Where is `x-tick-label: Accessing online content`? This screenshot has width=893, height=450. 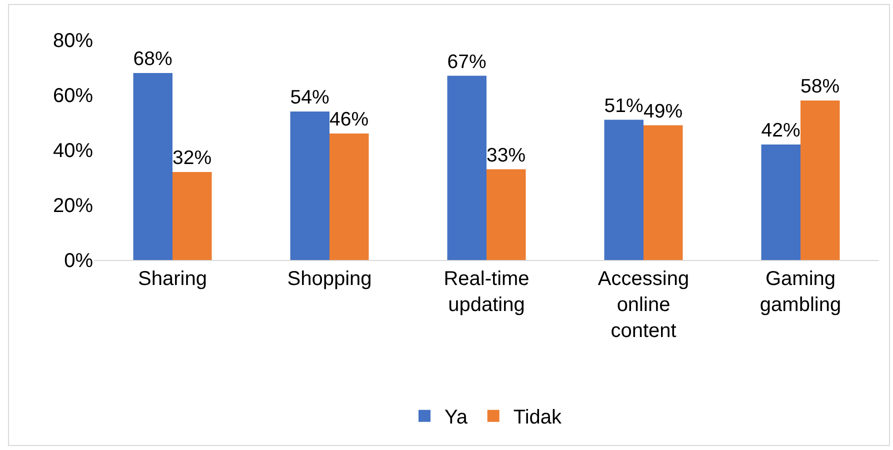 x-tick-label: Accessing online content is located at coordinates (644, 305).